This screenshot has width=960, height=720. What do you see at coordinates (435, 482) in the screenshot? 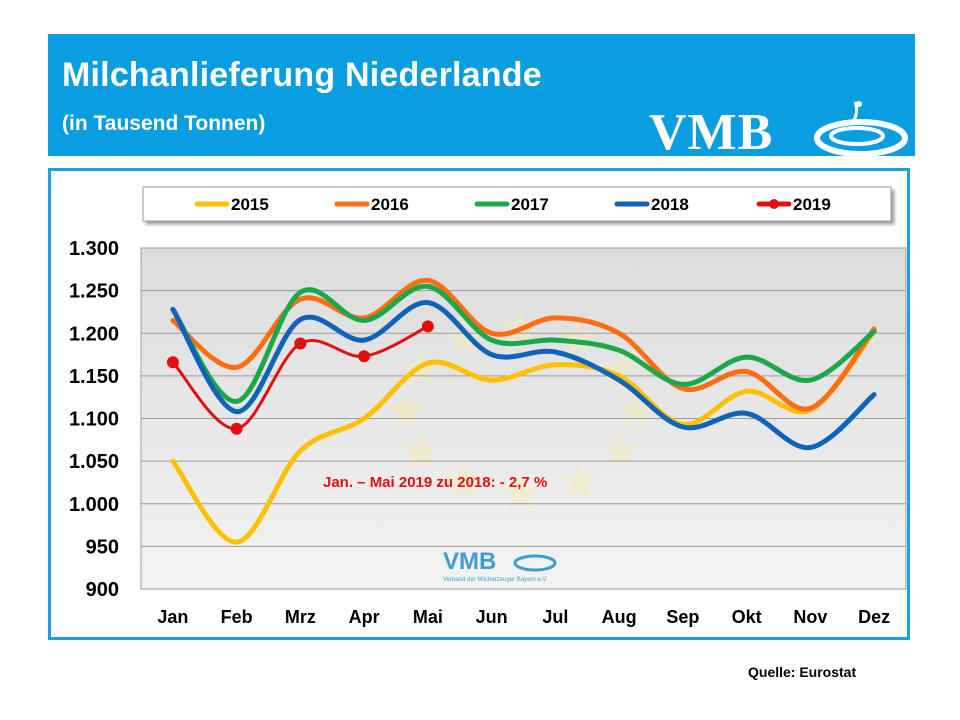
I see `chart-annotation: Jan. – Mai 2019 zu 2018: - 2,7 %` at bounding box center [435, 482].